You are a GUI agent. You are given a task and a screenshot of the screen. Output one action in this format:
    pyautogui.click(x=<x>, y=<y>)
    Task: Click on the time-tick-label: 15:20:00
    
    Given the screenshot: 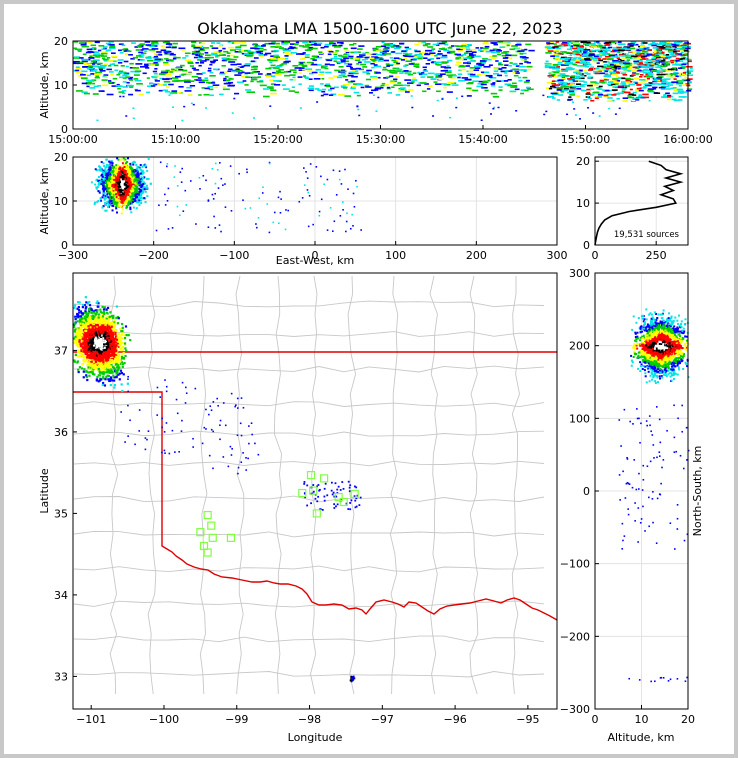 What is the action you would take?
    pyautogui.click(x=277, y=139)
    